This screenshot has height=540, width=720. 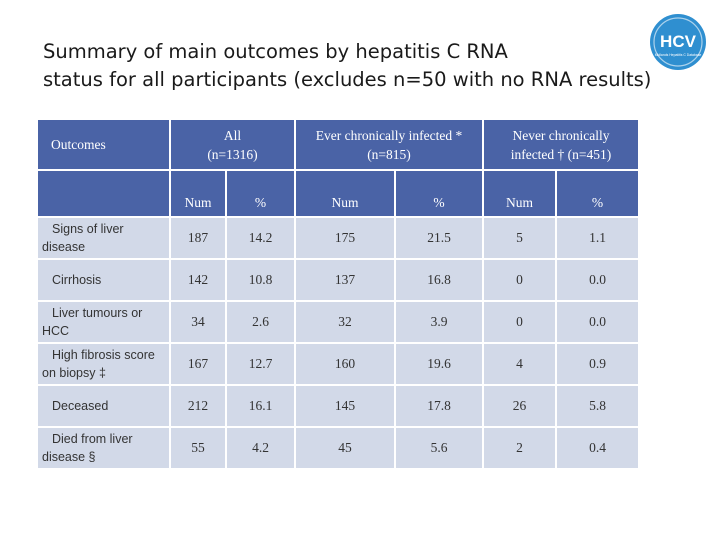 What do you see at coordinates (232, 154) in the screenshot?
I see `group-header-all-line2: (n=1316)` at bounding box center [232, 154].